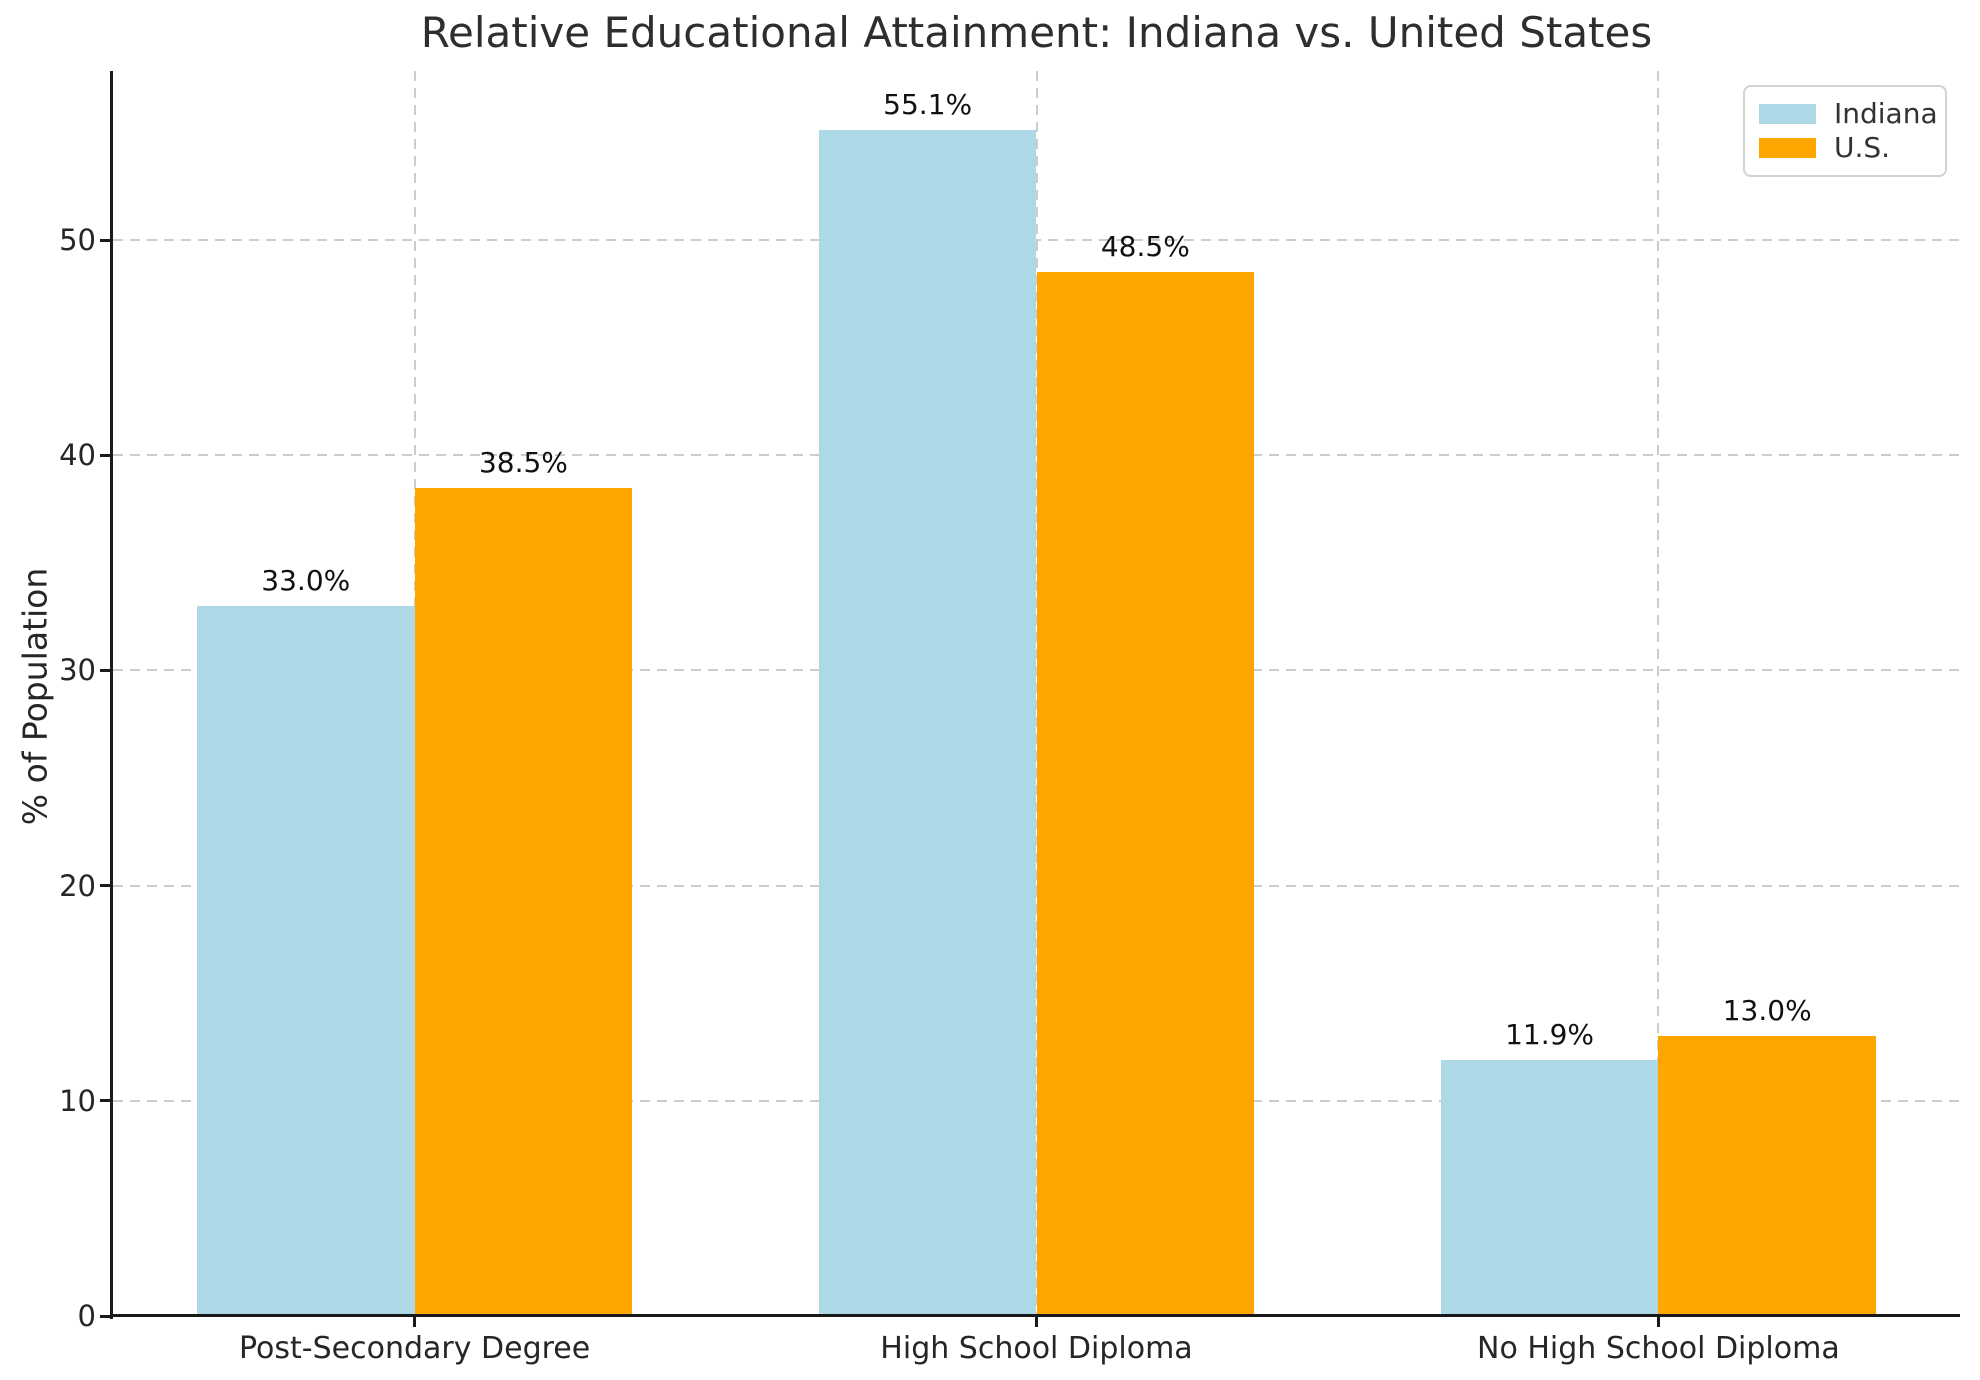  What do you see at coordinates (86, 1316) in the screenshot?
I see `y-tick-label: 0` at bounding box center [86, 1316].